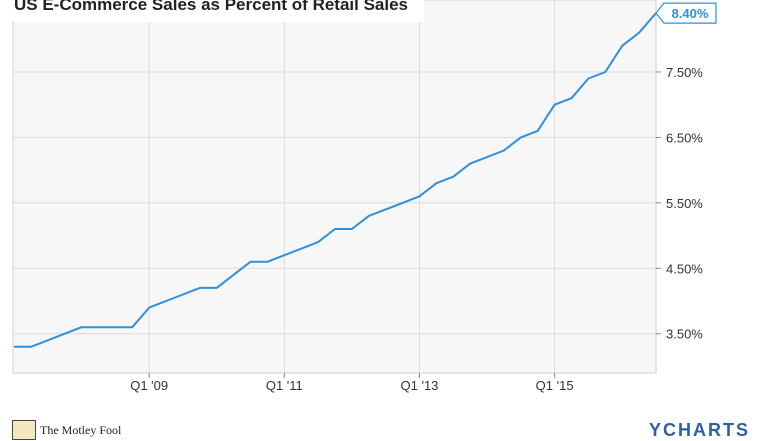  I want to click on x-tick-label: Q1 '15, so click(555, 385).